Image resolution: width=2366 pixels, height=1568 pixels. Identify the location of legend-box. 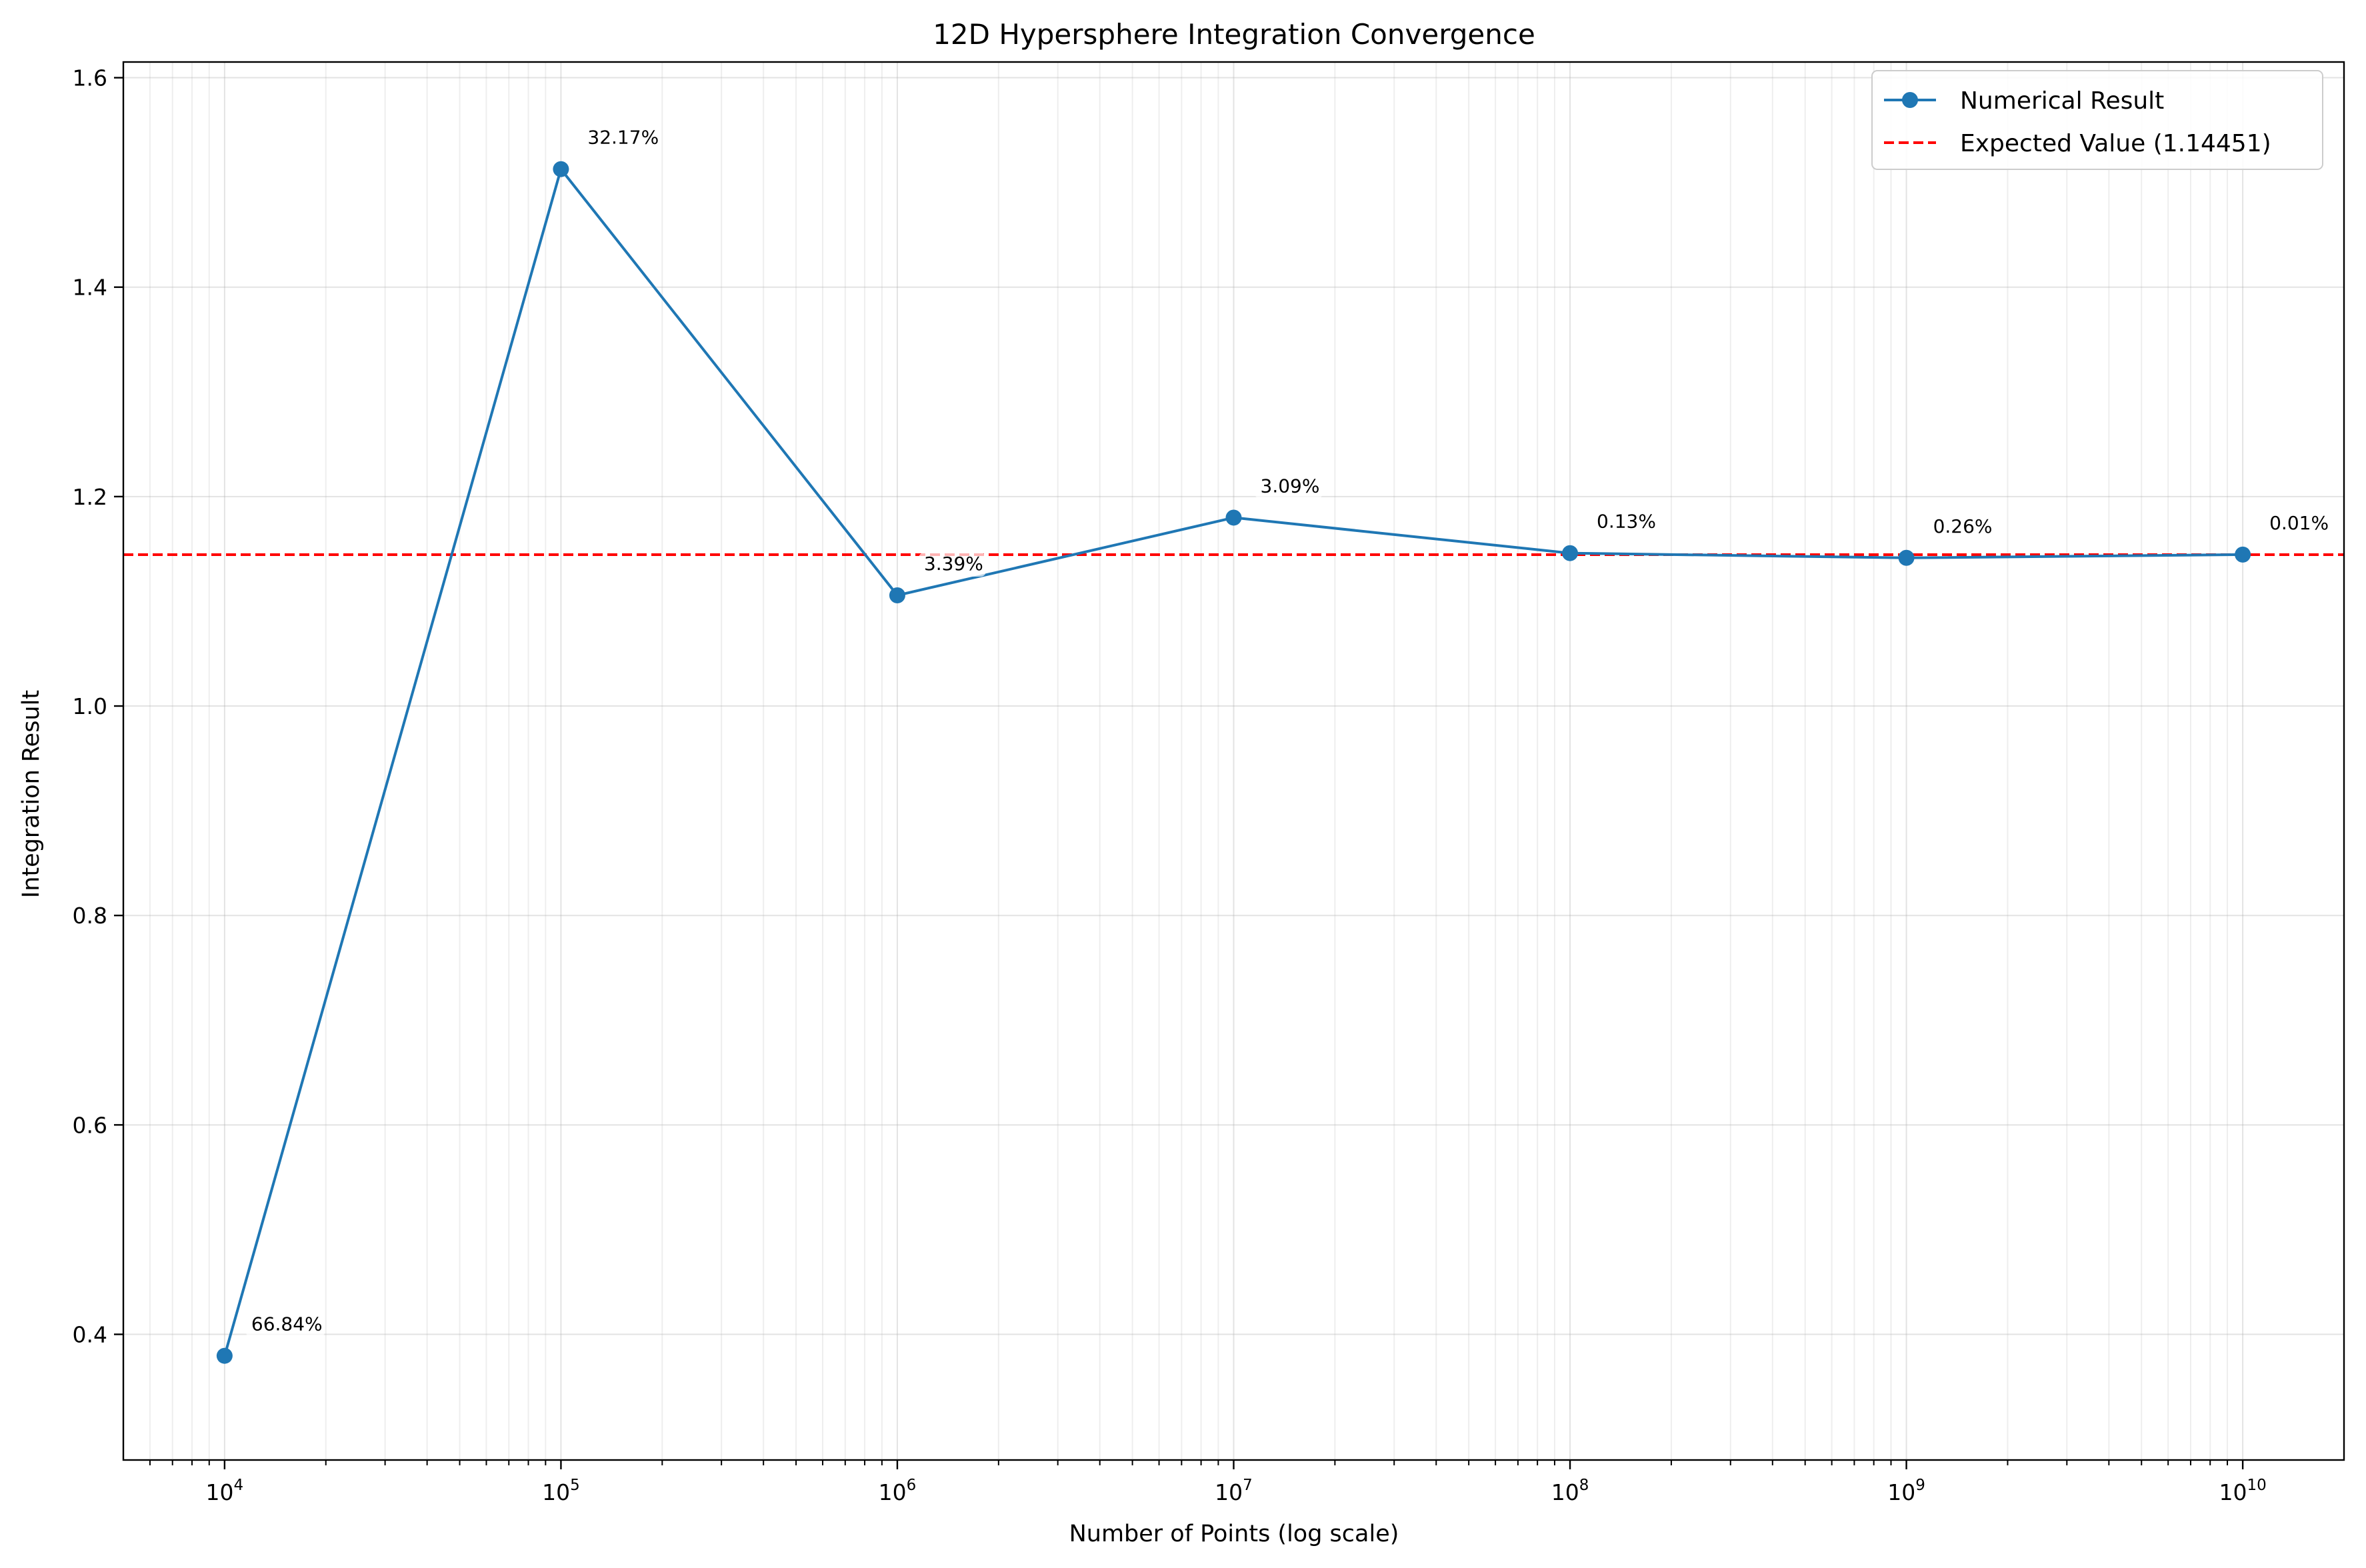
(2097, 120).